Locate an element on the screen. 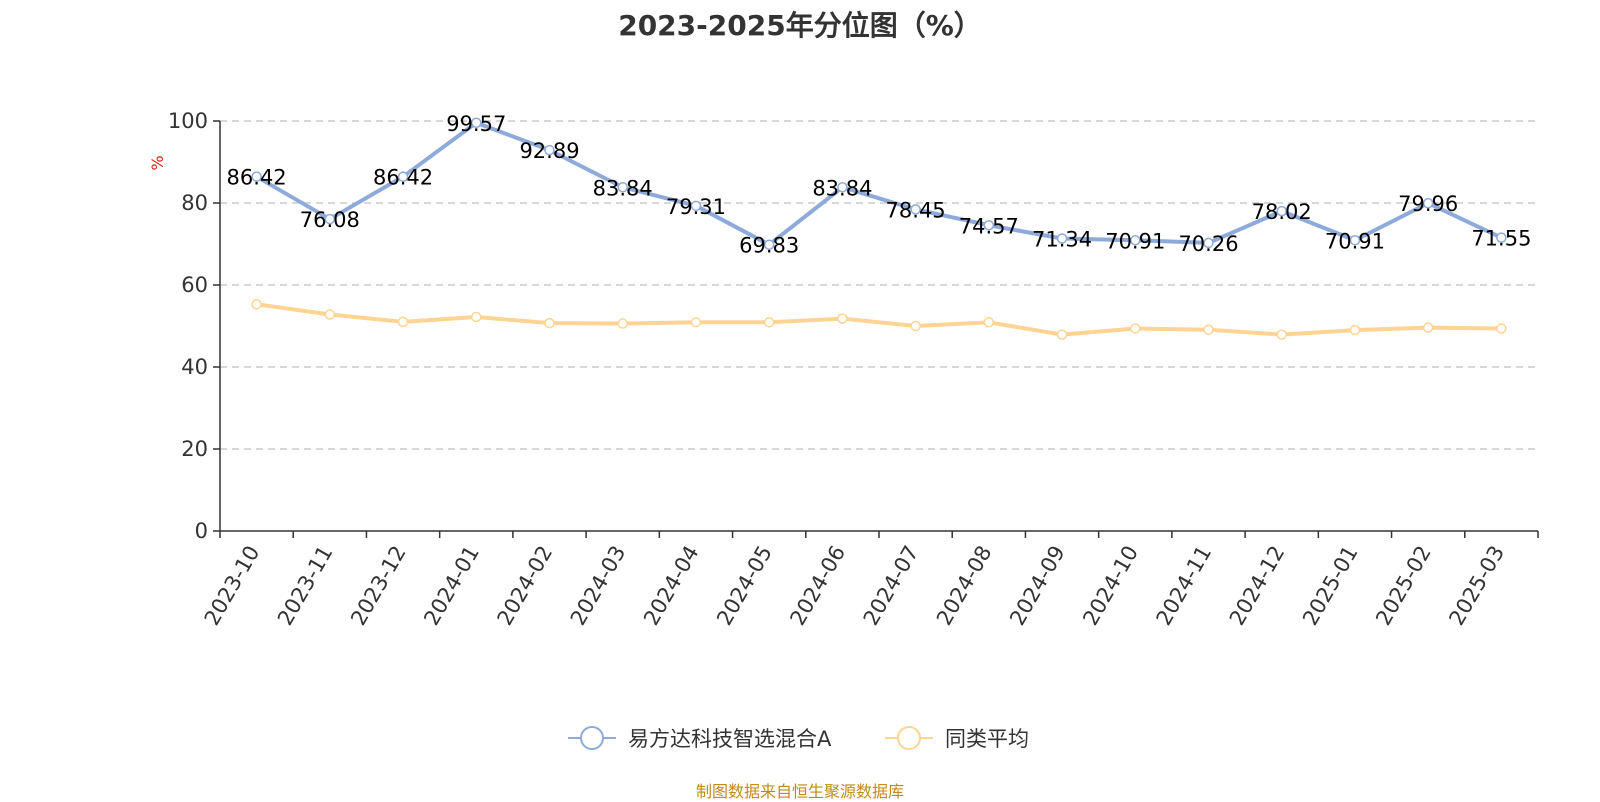  legend-label: 同类平均 is located at coordinates (987, 739).